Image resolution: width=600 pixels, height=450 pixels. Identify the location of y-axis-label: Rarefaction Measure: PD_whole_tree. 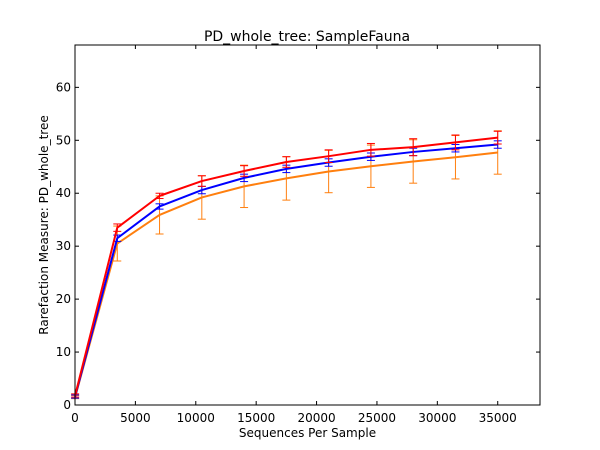
(44, 224).